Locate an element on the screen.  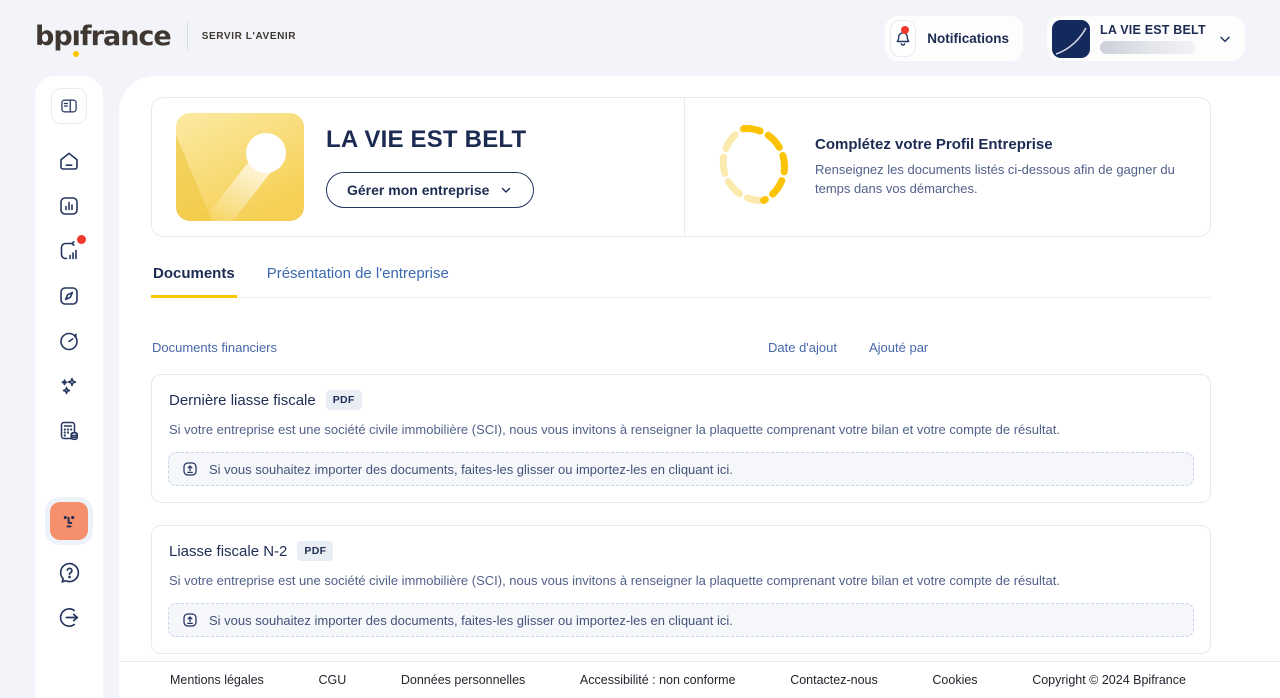
profile-progress-ring is located at coordinates (751, 167).